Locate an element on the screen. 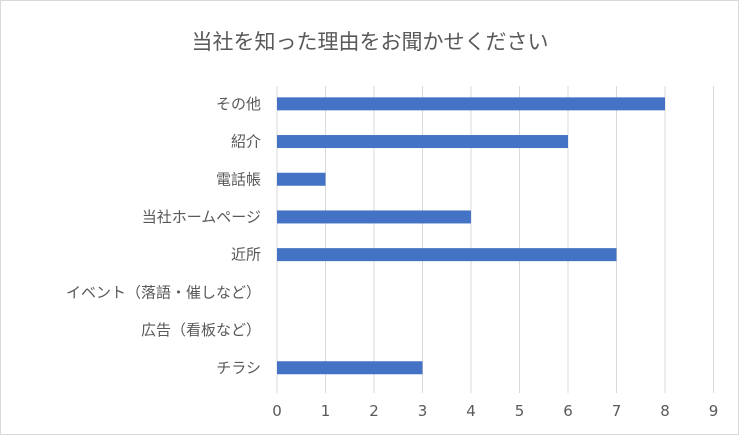  x-tick-labels: 0 1 2 3 4 5 6 7 8 9 is located at coordinates (495, 411).